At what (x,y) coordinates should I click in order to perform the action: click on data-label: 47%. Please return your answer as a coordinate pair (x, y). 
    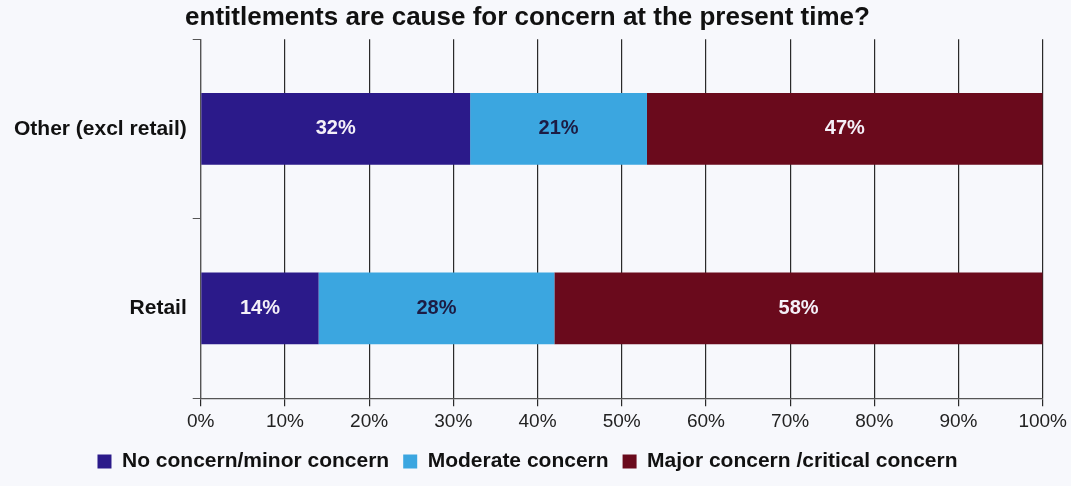
    Looking at the image, I should click on (845, 127).